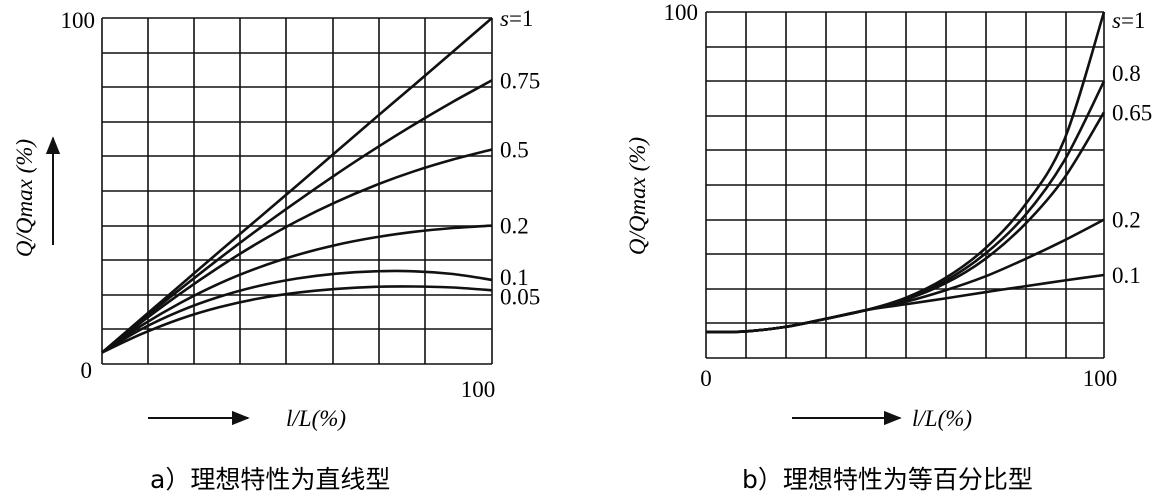  Describe the element at coordinates (514, 150) in the screenshot. I see `chart-a-series-label: 0.5` at that location.